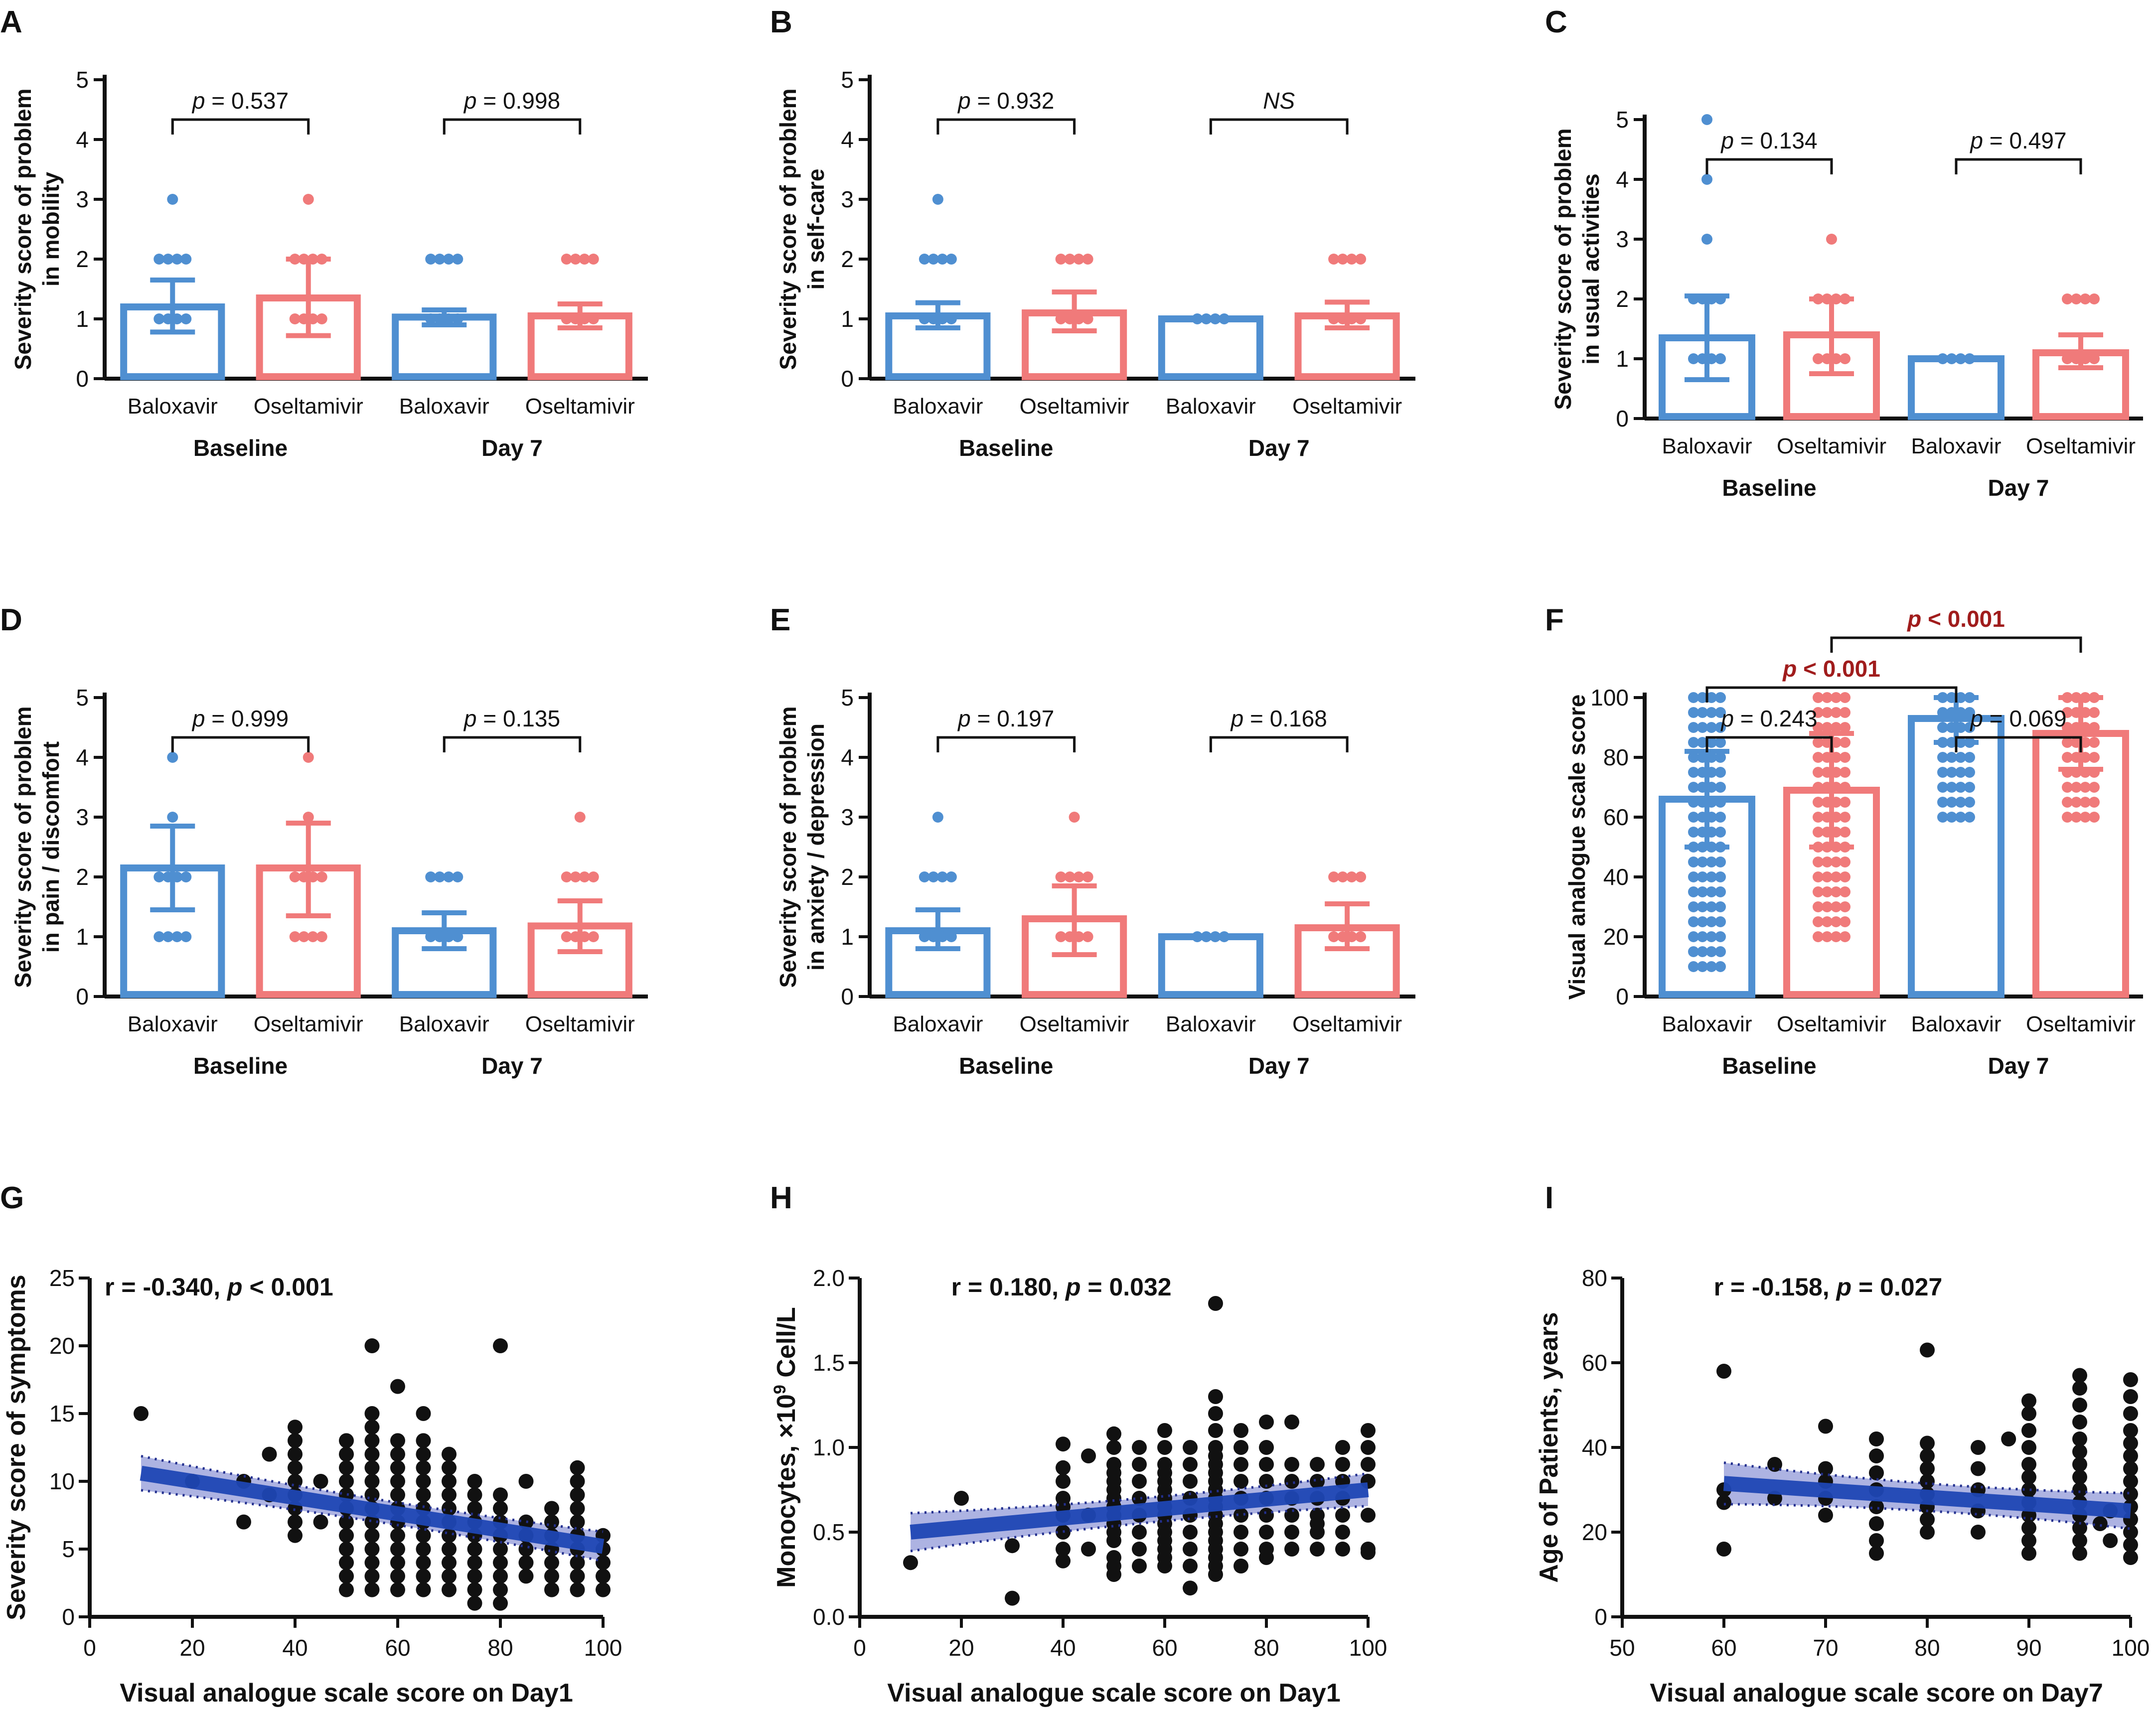 Image resolution: width=2156 pixels, height=1713 pixels. What do you see at coordinates (512, 718) in the screenshot?
I see `p-value-label: p = 0.135` at bounding box center [512, 718].